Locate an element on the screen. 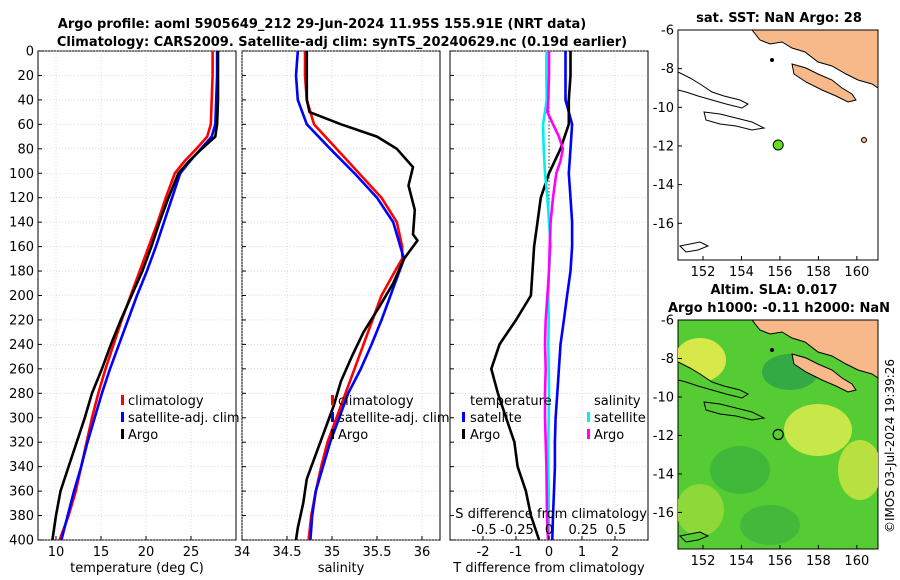  sal-series-argo is located at coordinates (356, 295).